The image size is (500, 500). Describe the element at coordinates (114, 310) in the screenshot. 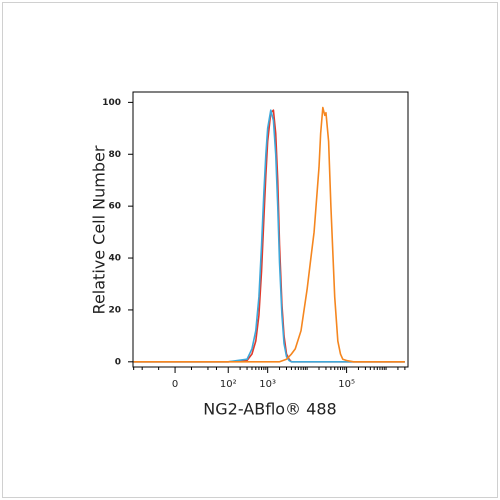

I see `y-tick-label: 20` at that location.